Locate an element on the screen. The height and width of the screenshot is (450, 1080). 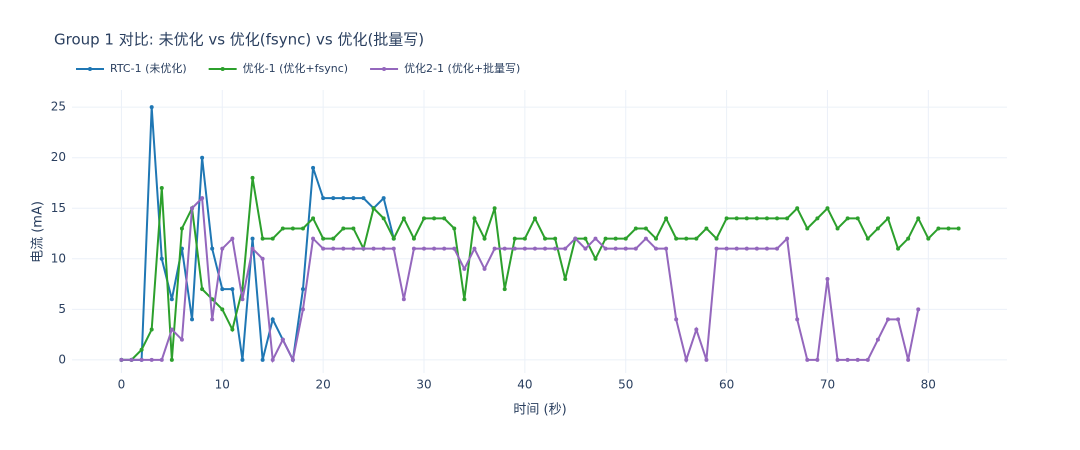
y-tick-label: 10 is located at coordinates (58, 258).